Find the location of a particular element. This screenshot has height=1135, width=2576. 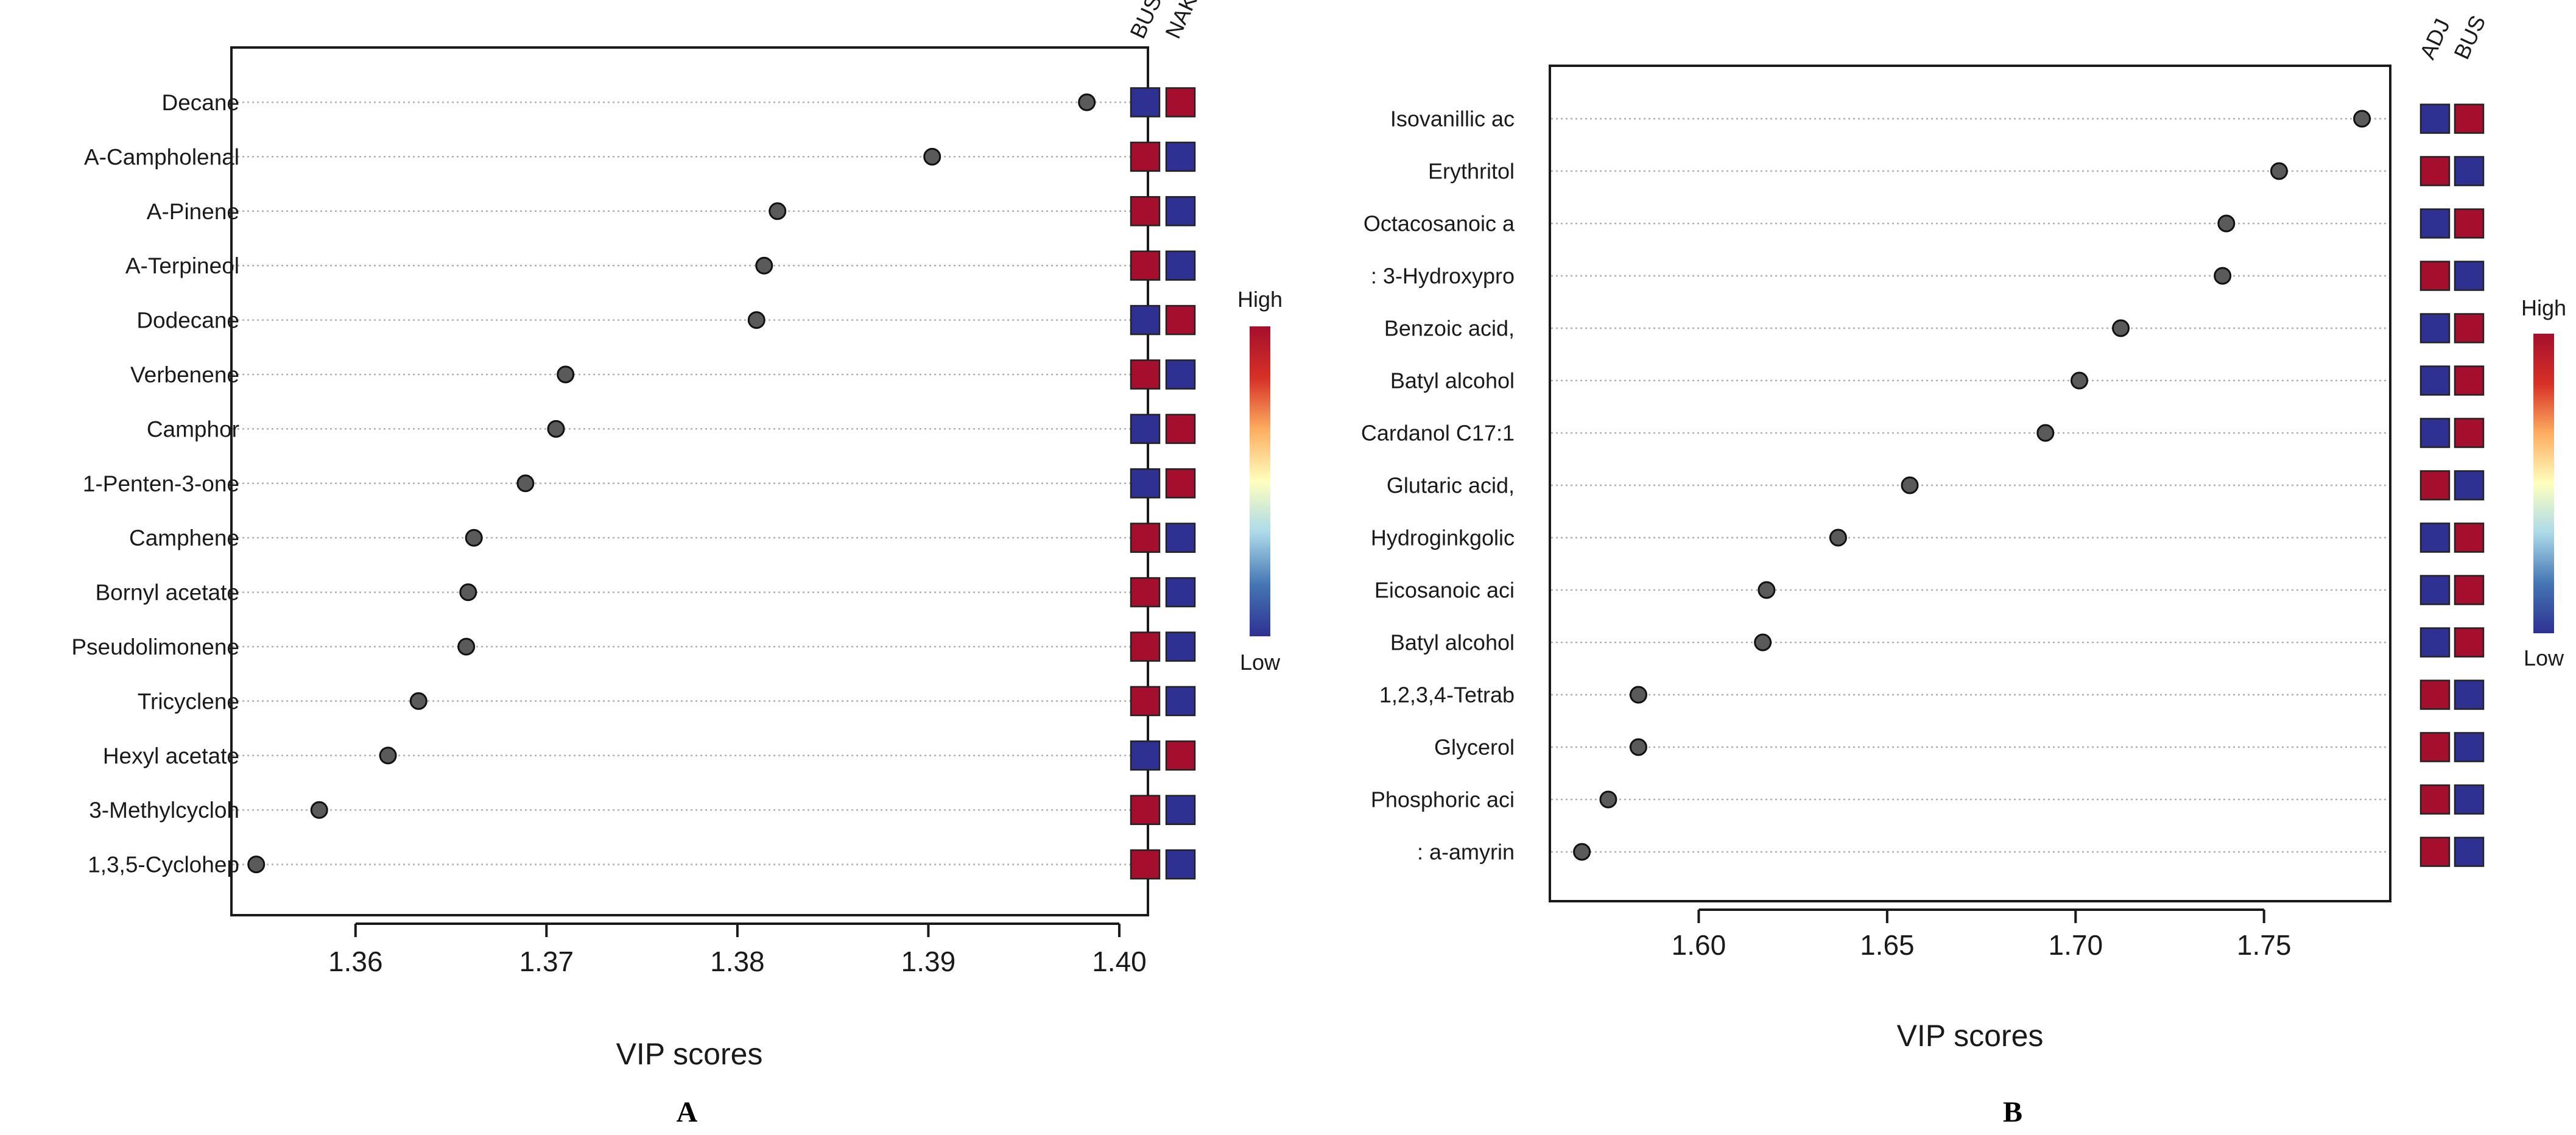

y-tick-label: Octacosanoic a is located at coordinates (1439, 223).